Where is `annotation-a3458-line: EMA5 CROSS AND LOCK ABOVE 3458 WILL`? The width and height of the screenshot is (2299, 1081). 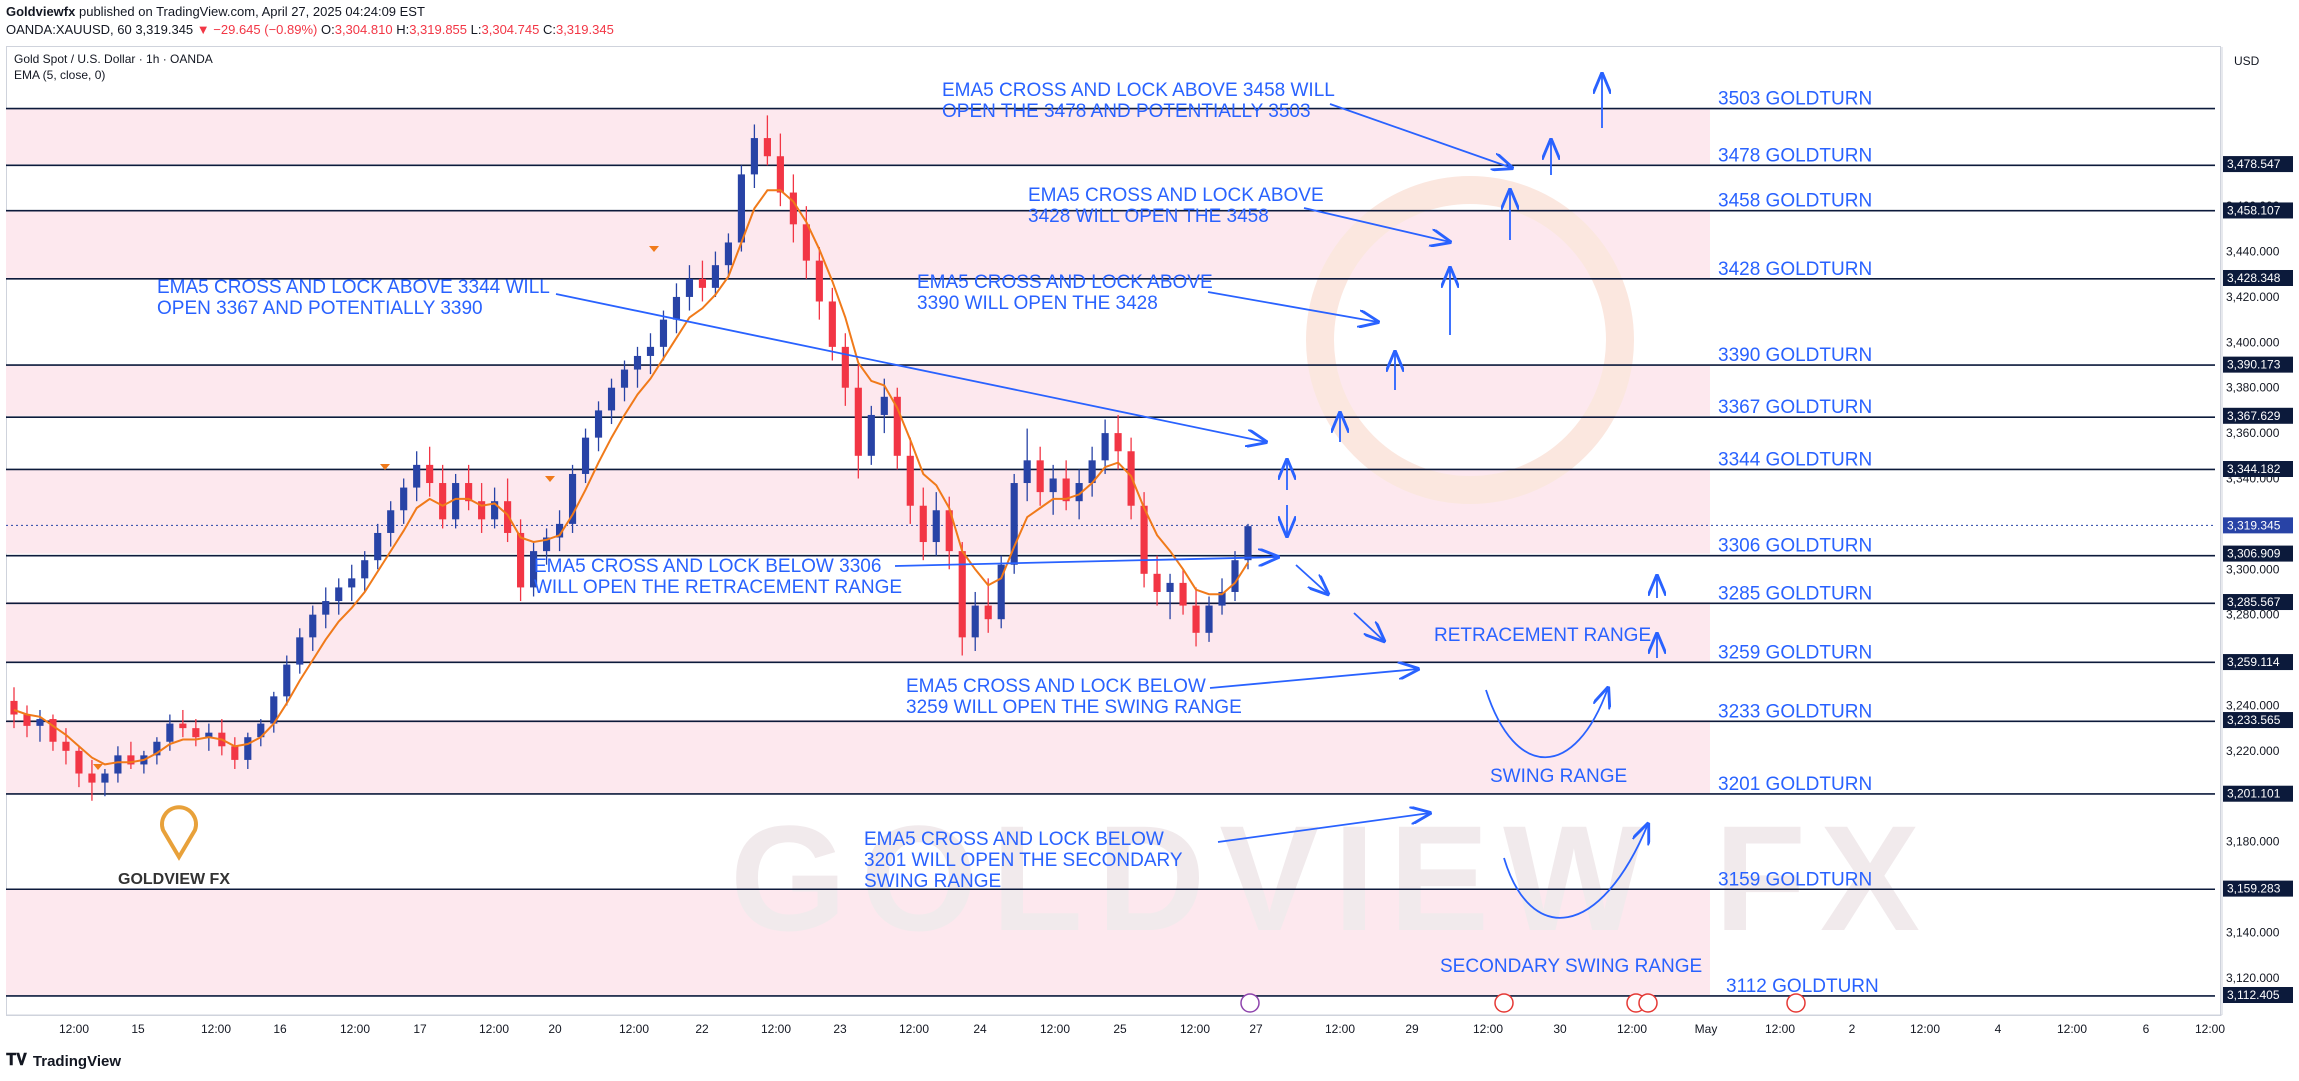
annotation-a3458-line: EMA5 CROSS AND LOCK ABOVE 3458 WILL is located at coordinates (1138, 90).